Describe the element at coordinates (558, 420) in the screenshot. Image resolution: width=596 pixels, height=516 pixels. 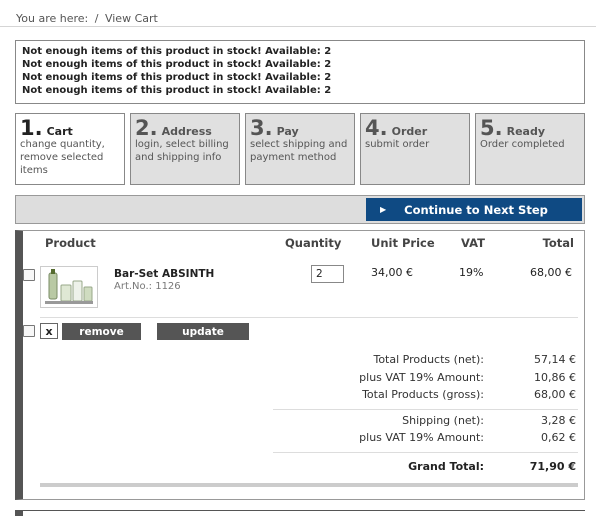
I see `shipping-value: 3,28 €` at that location.